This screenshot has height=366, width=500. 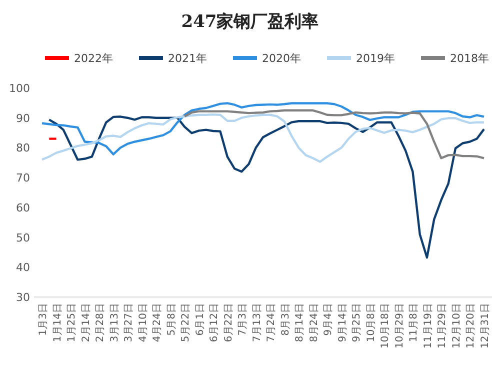 I want to click on x-tick-label: 2月14日, so click(x=86, y=322).